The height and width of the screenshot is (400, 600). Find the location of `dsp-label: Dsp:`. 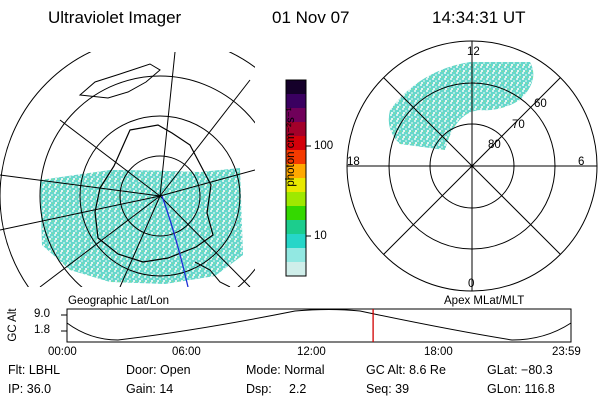

dsp-label: Dsp: is located at coordinates (259, 389).